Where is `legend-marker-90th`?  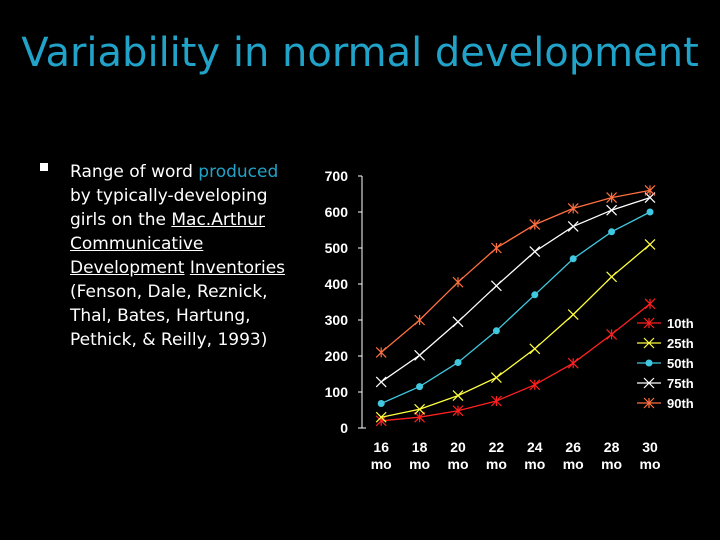 legend-marker-90th is located at coordinates (649, 403).